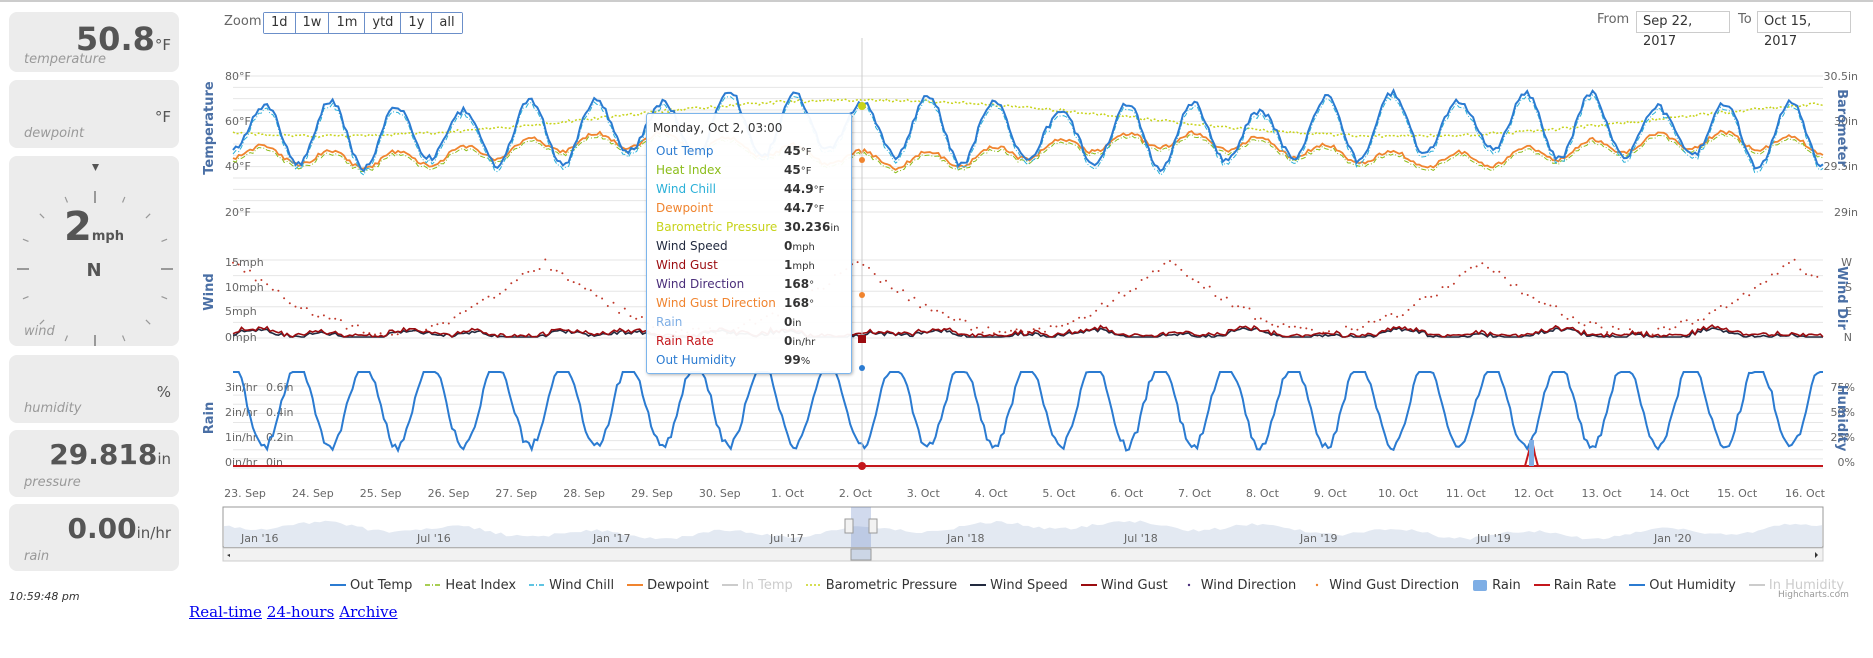 The image size is (1873, 658). What do you see at coordinates (1028, 130) in the screenshot?
I see `out-temp-line` at bounding box center [1028, 130].